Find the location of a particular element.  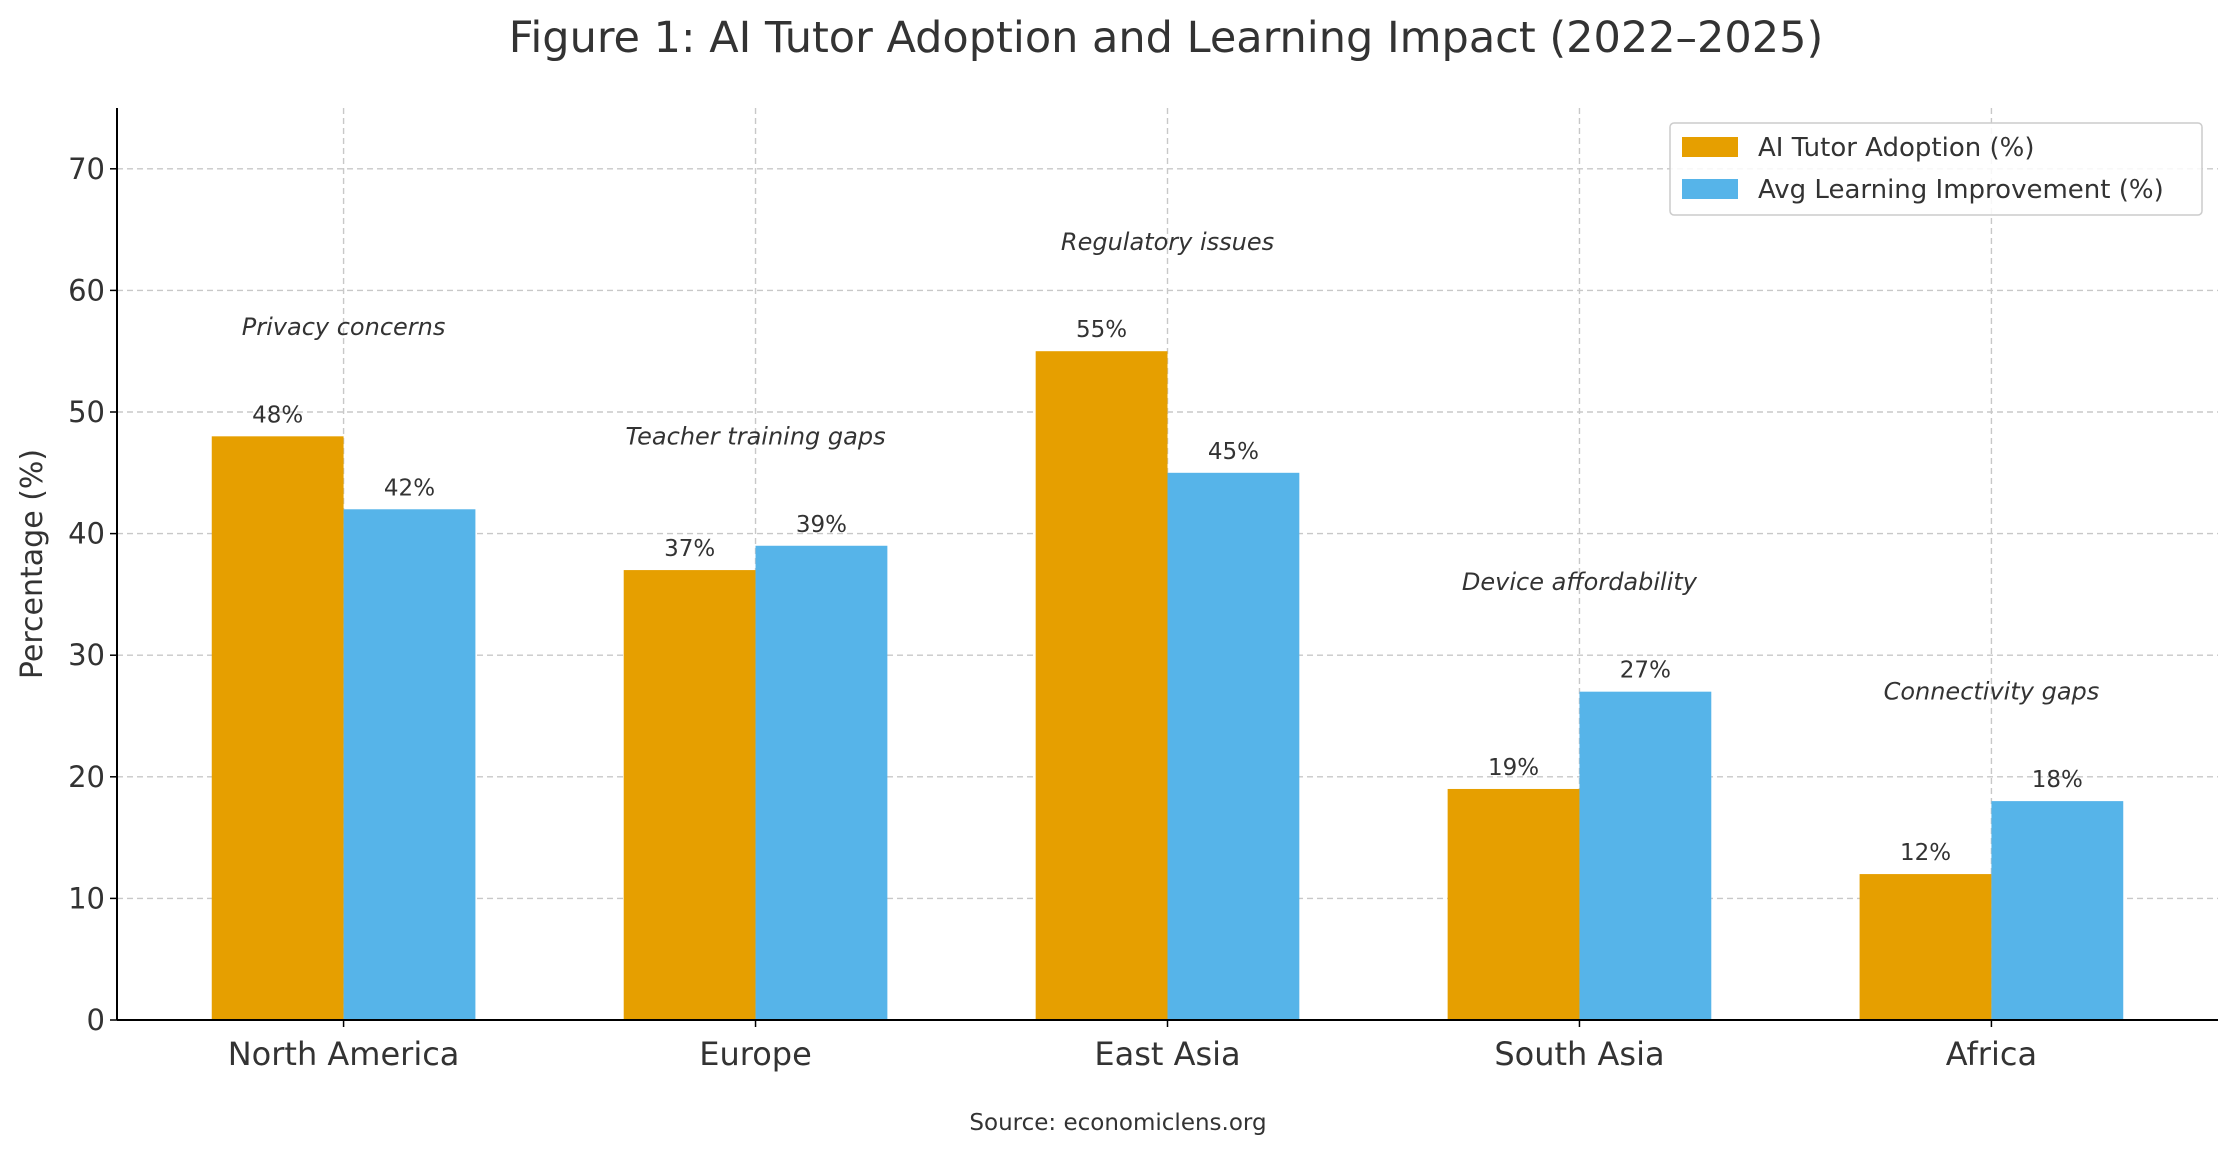

y-tick-label: 70 is located at coordinates (86, 169).